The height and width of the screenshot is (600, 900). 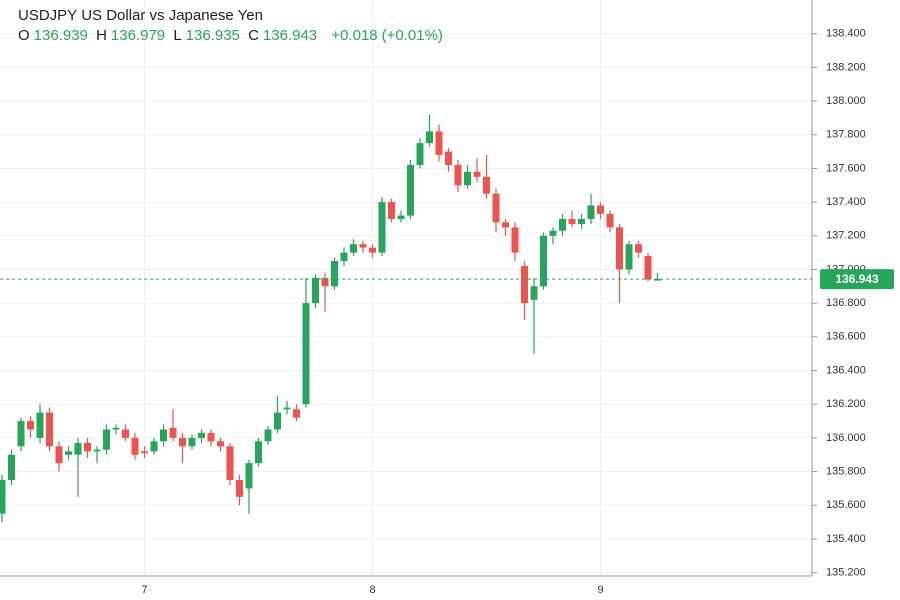 I want to click on y-tick-label: 136.400, so click(x=846, y=370).